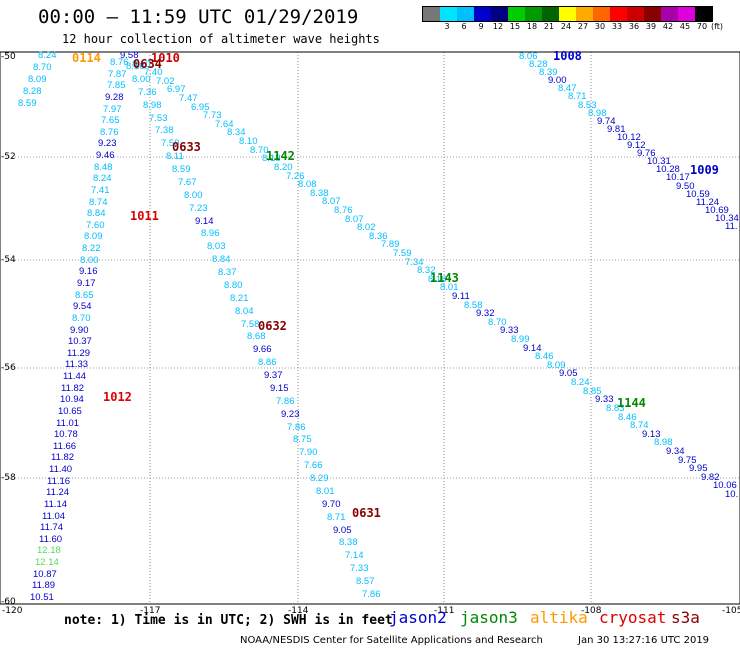 The height and width of the screenshot is (650, 740). What do you see at coordinates (489, 617) in the screenshot?
I see `satellite-name: jason3` at bounding box center [489, 617].